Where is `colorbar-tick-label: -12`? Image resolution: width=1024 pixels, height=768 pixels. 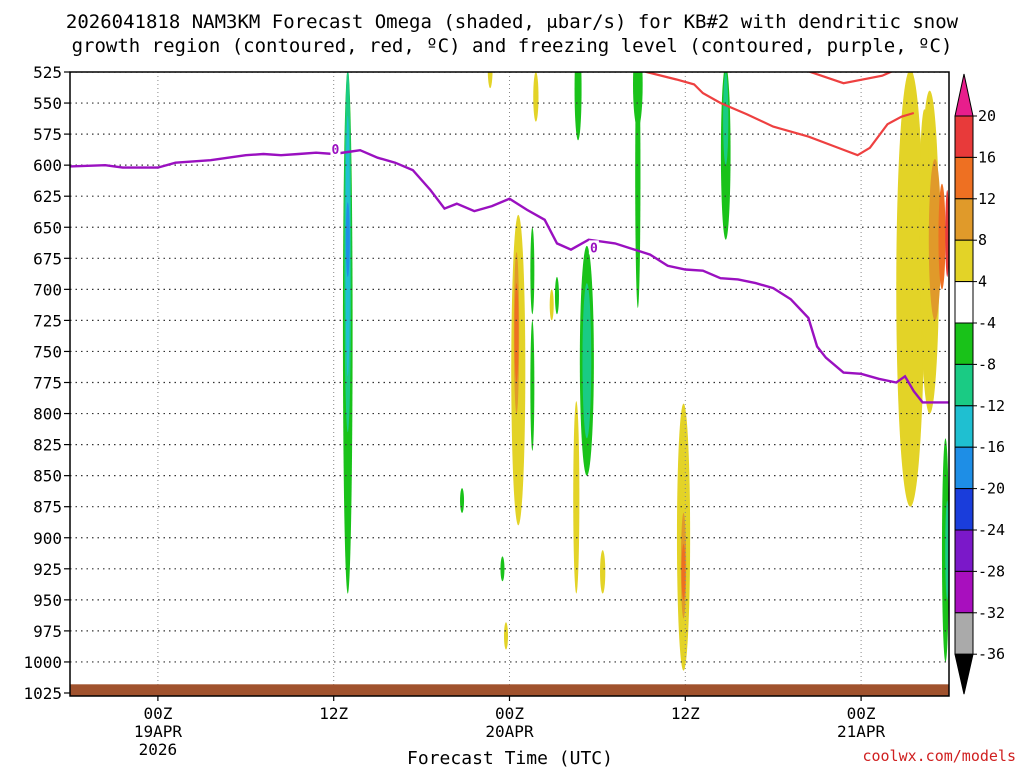
colorbar-tick-label: -12 is located at coordinates (991, 406).